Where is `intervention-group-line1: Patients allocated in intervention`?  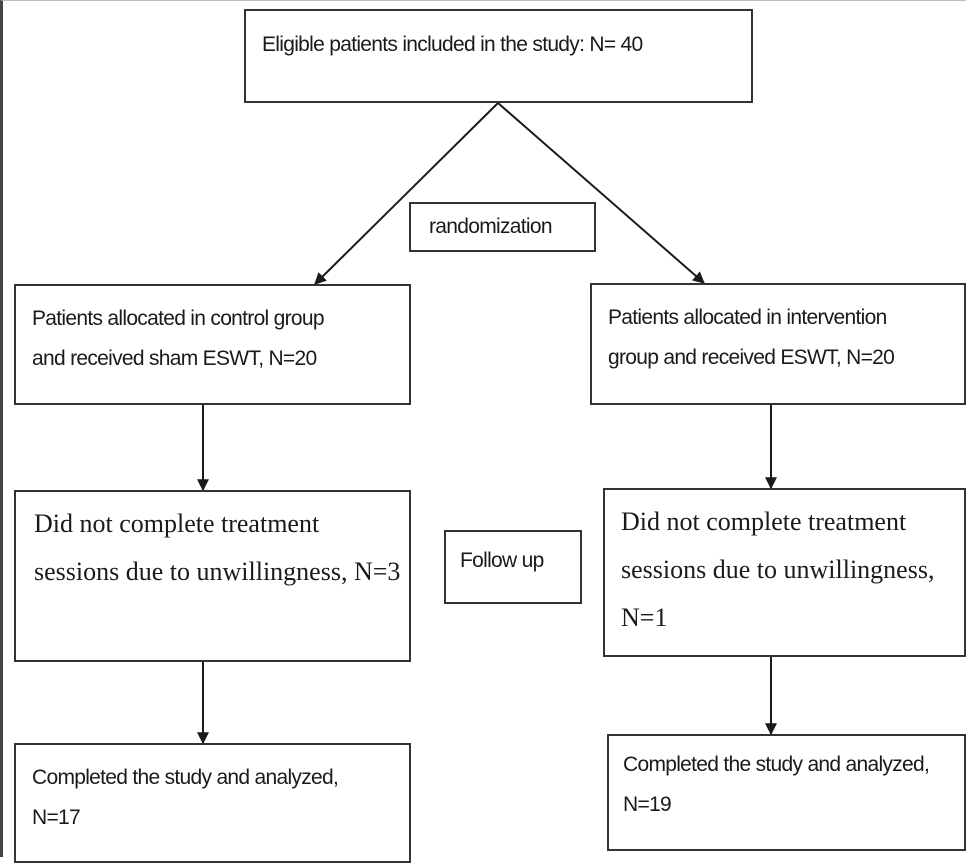
intervention-group-line1: Patients allocated in intervention is located at coordinates (747, 317).